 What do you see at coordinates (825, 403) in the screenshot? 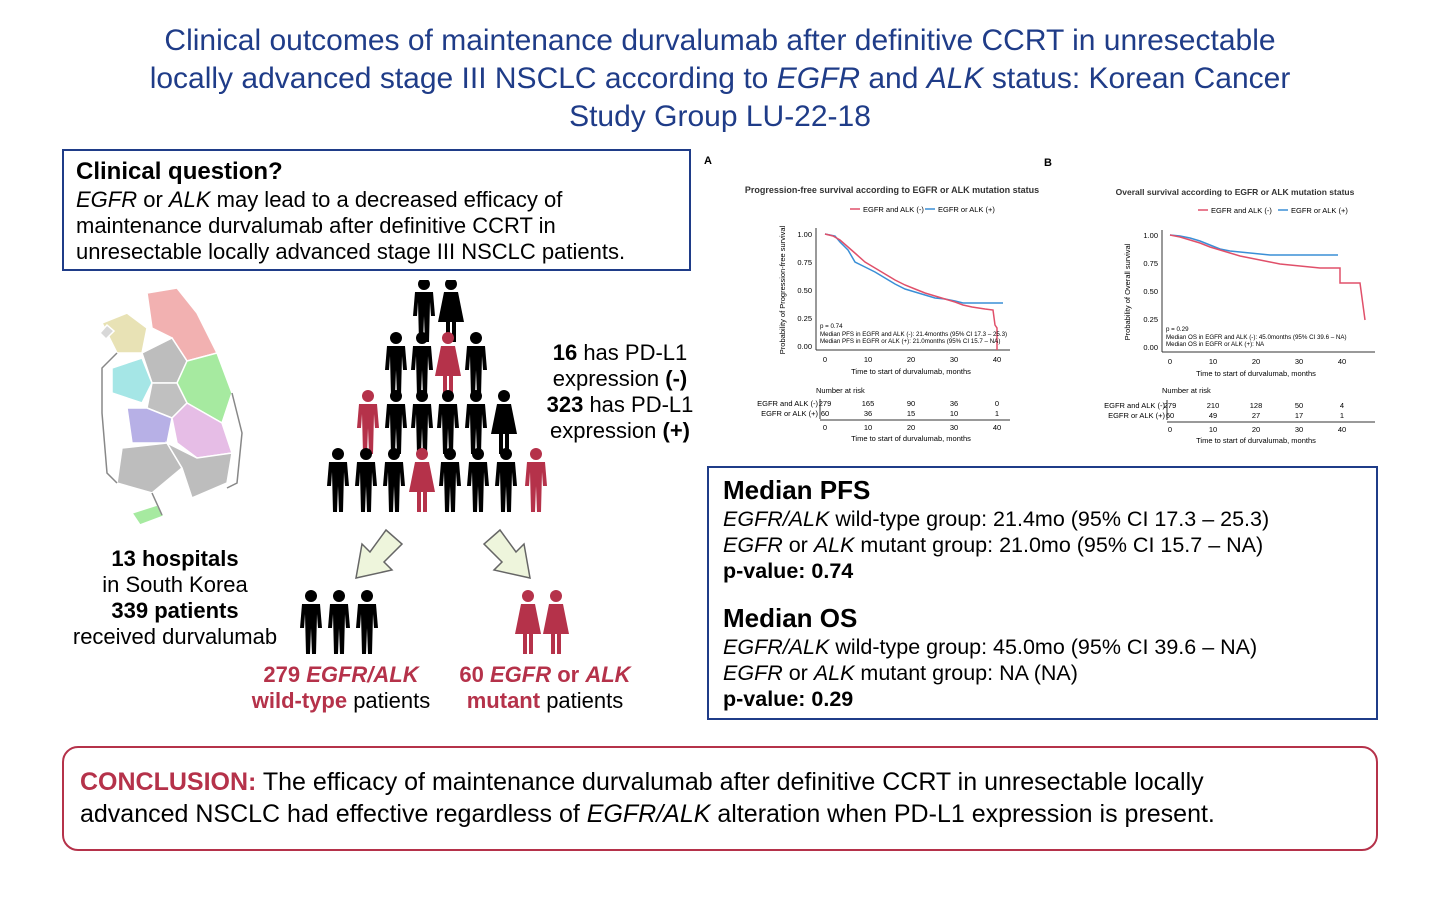
I see `svg-text: 279` at bounding box center [825, 403].